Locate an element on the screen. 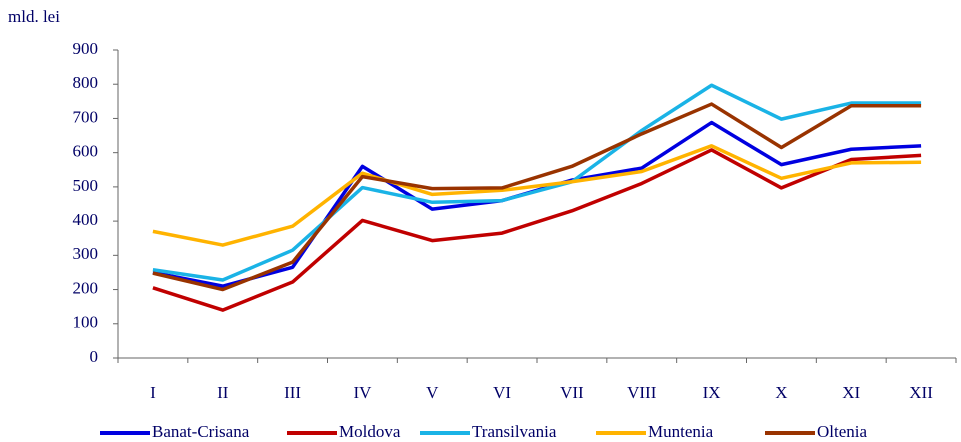 The height and width of the screenshot is (442, 961). x-tick-label: VI is located at coordinates (502, 392).